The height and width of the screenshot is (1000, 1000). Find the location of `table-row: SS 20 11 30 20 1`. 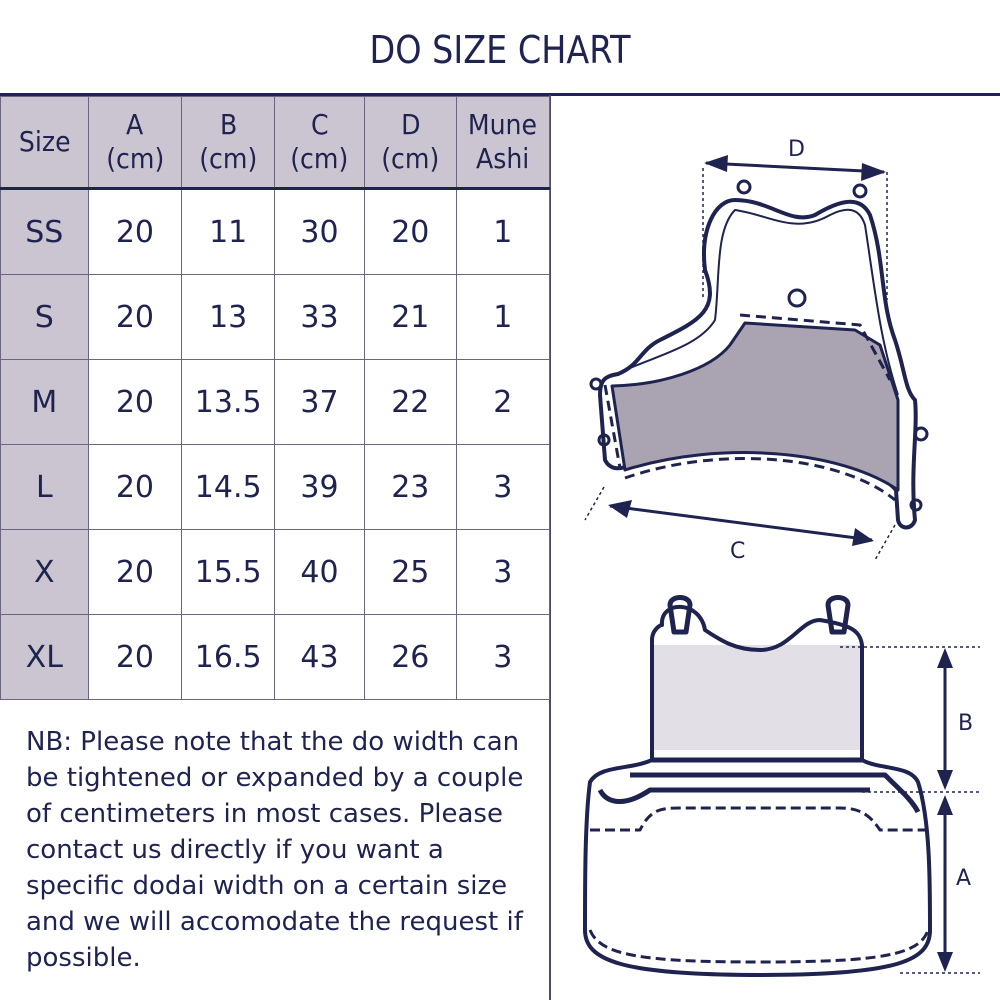

table-row: SS 20 11 30 20 1 is located at coordinates (275, 231).